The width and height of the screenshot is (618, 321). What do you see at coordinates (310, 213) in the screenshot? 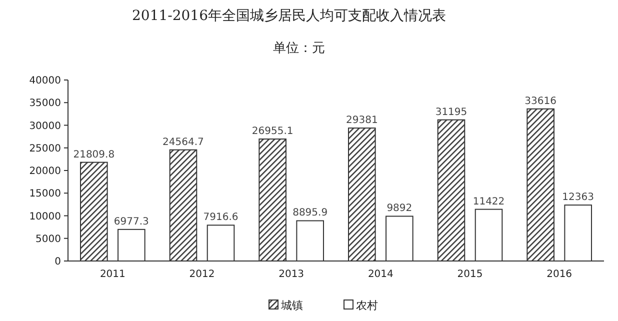
I see `data-label: 8895.9` at bounding box center [310, 213].